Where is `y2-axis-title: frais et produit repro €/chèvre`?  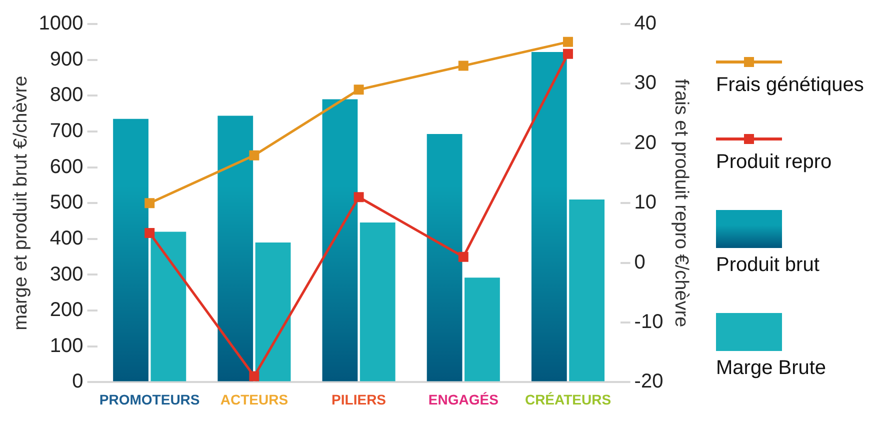
y2-axis-title: frais et produit repro €/chèvre is located at coordinates (681, 203).